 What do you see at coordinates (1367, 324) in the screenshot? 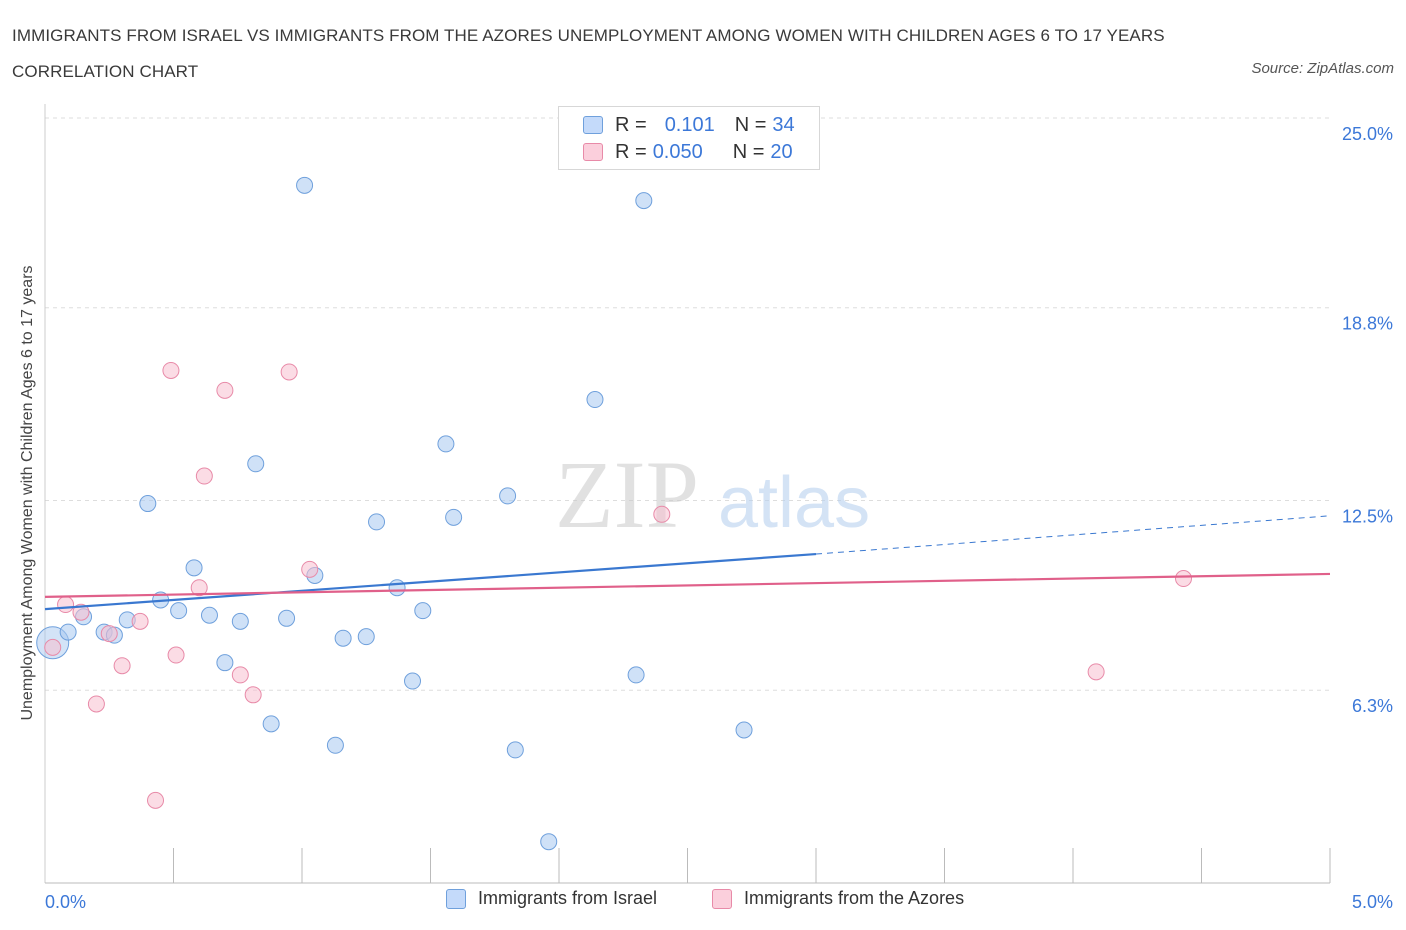
I see `y-tick-label: 18.8%` at bounding box center [1367, 324].